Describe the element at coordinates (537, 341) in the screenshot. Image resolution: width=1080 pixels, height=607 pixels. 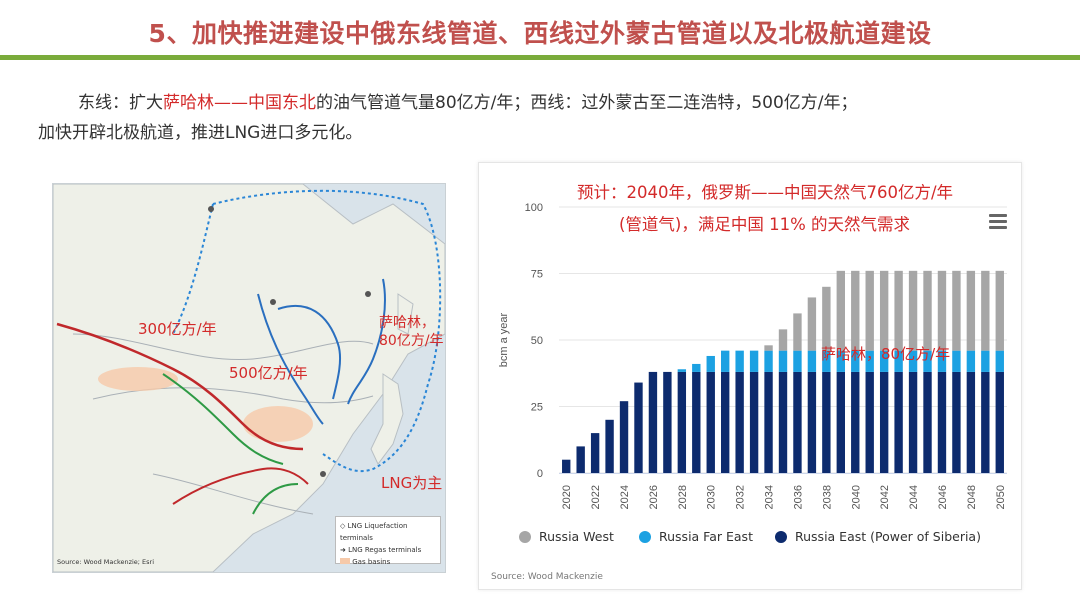
I see `y-tick-label: 50` at that location.